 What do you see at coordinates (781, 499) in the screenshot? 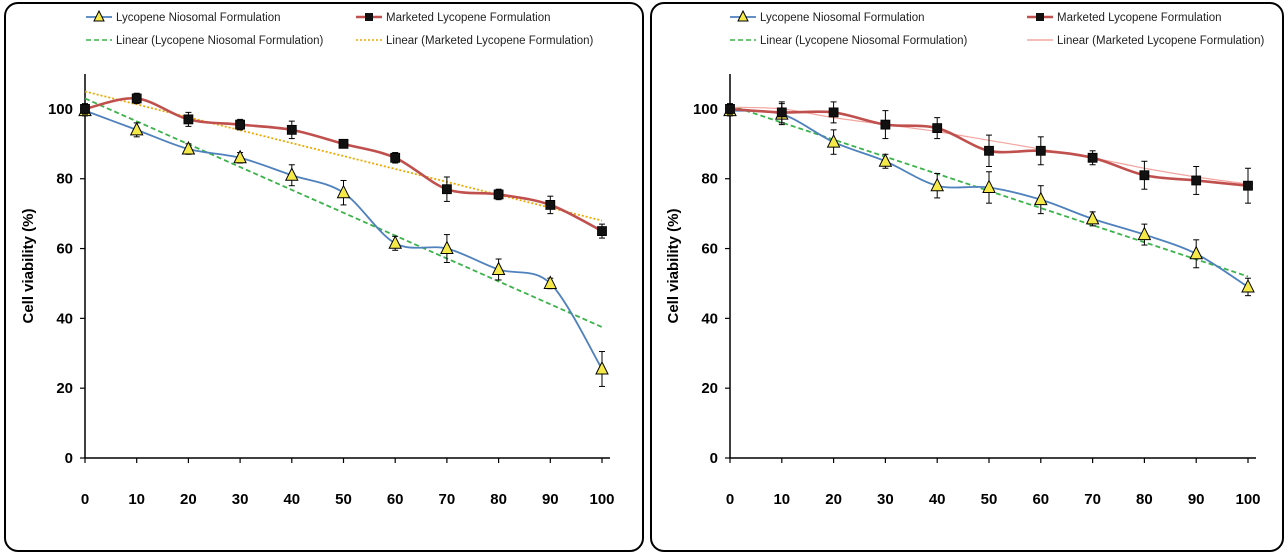
I see `x-tick-label: 10` at bounding box center [781, 499].